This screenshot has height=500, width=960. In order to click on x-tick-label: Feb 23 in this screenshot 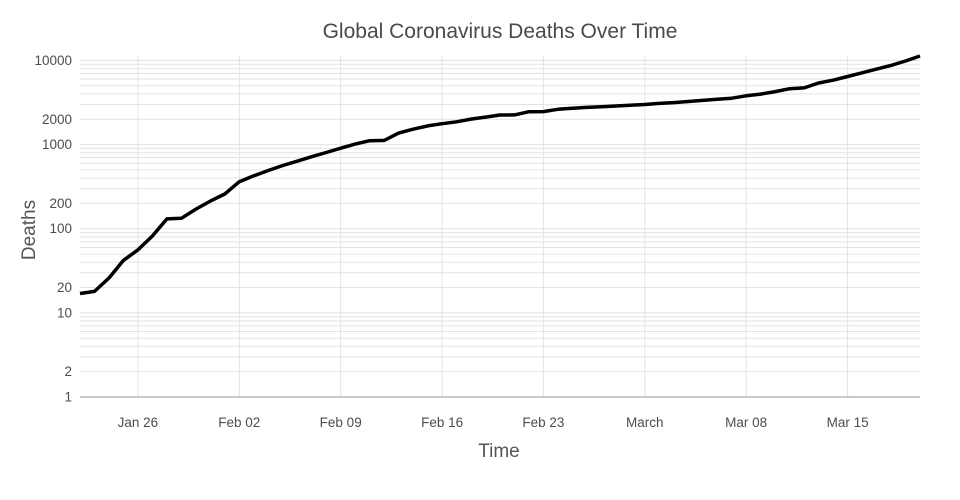, I will do `click(543, 422)`.